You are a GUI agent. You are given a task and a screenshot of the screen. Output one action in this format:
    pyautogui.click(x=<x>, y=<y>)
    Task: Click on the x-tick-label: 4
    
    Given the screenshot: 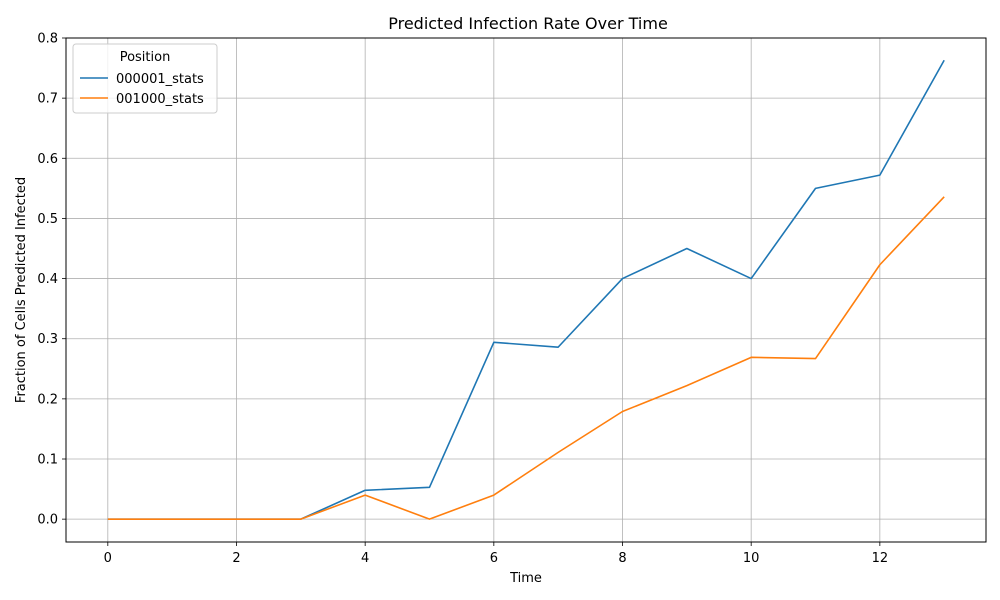 What is the action you would take?
    pyautogui.click(x=365, y=558)
    